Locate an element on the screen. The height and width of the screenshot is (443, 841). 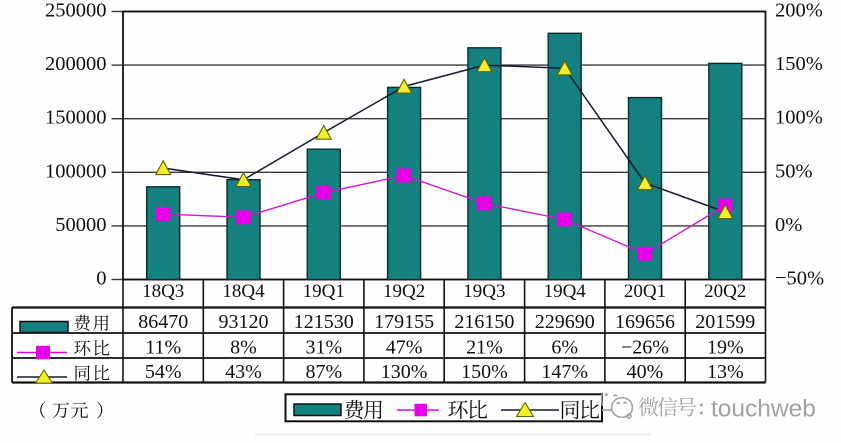
svg-text: 50% is located at coordinates (794, 171).